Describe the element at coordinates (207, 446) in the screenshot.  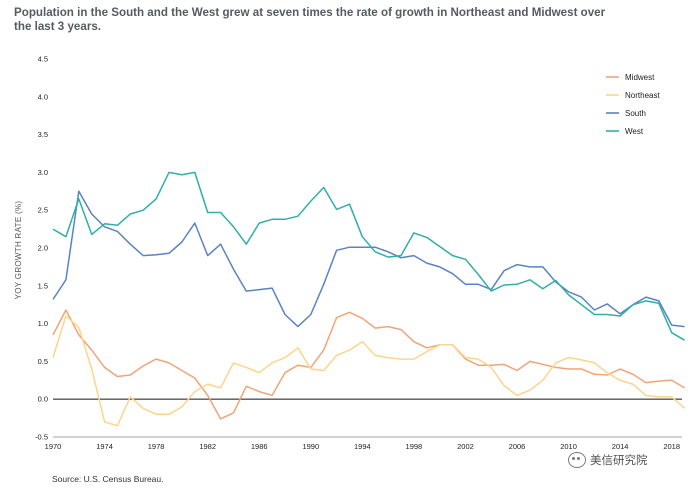
I see `x-tick-label: 1982` at that location.